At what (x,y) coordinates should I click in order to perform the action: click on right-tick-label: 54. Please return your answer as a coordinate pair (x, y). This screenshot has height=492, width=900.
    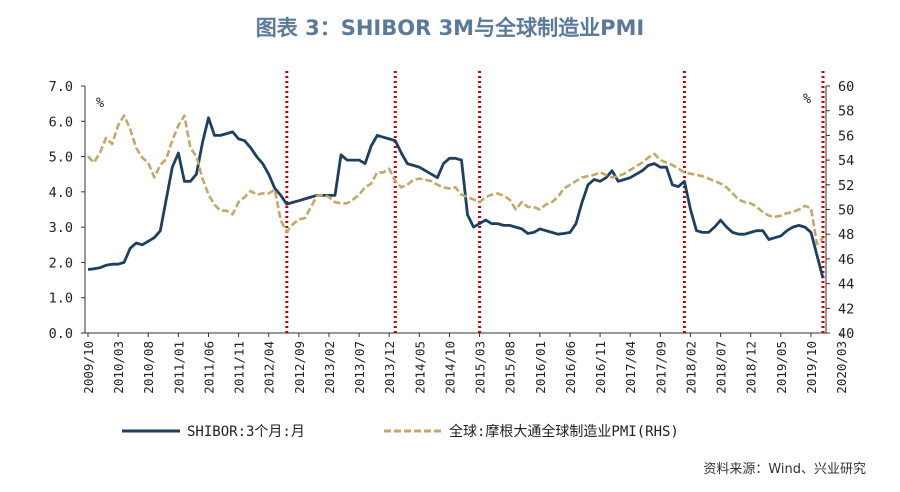
    Looking at the image, I should click on (846, 161).